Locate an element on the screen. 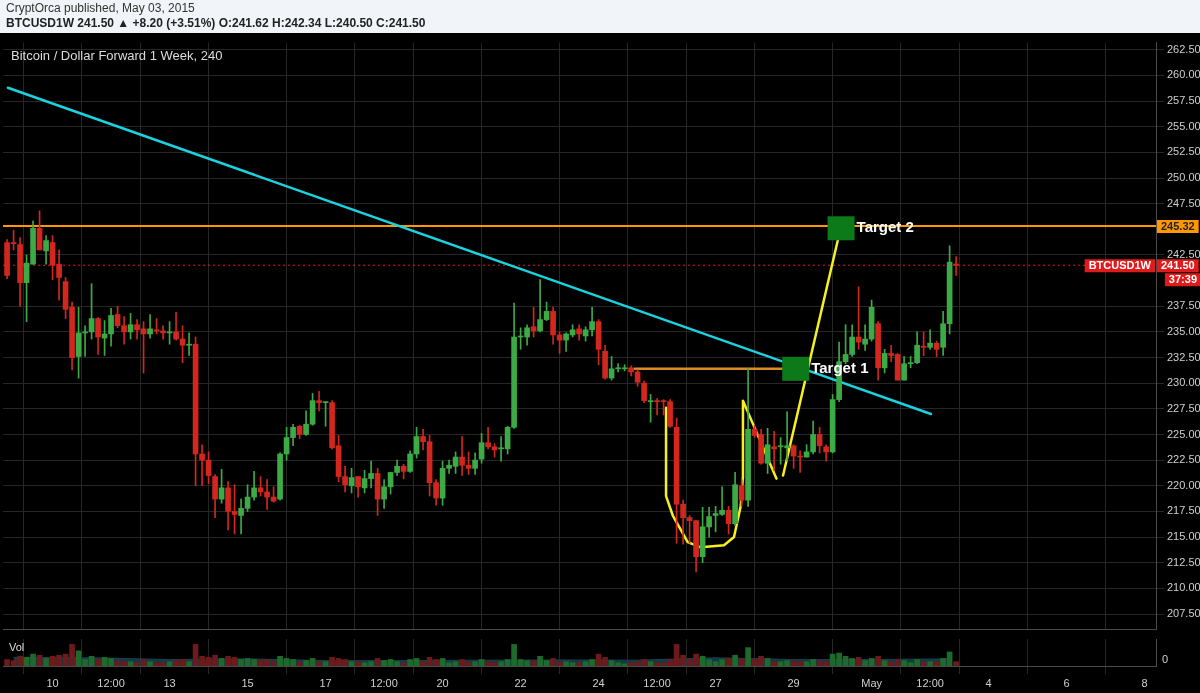  text: Bitcoin / Dollar Forward 1 Week, 240 is located at coordinates (117, 56).